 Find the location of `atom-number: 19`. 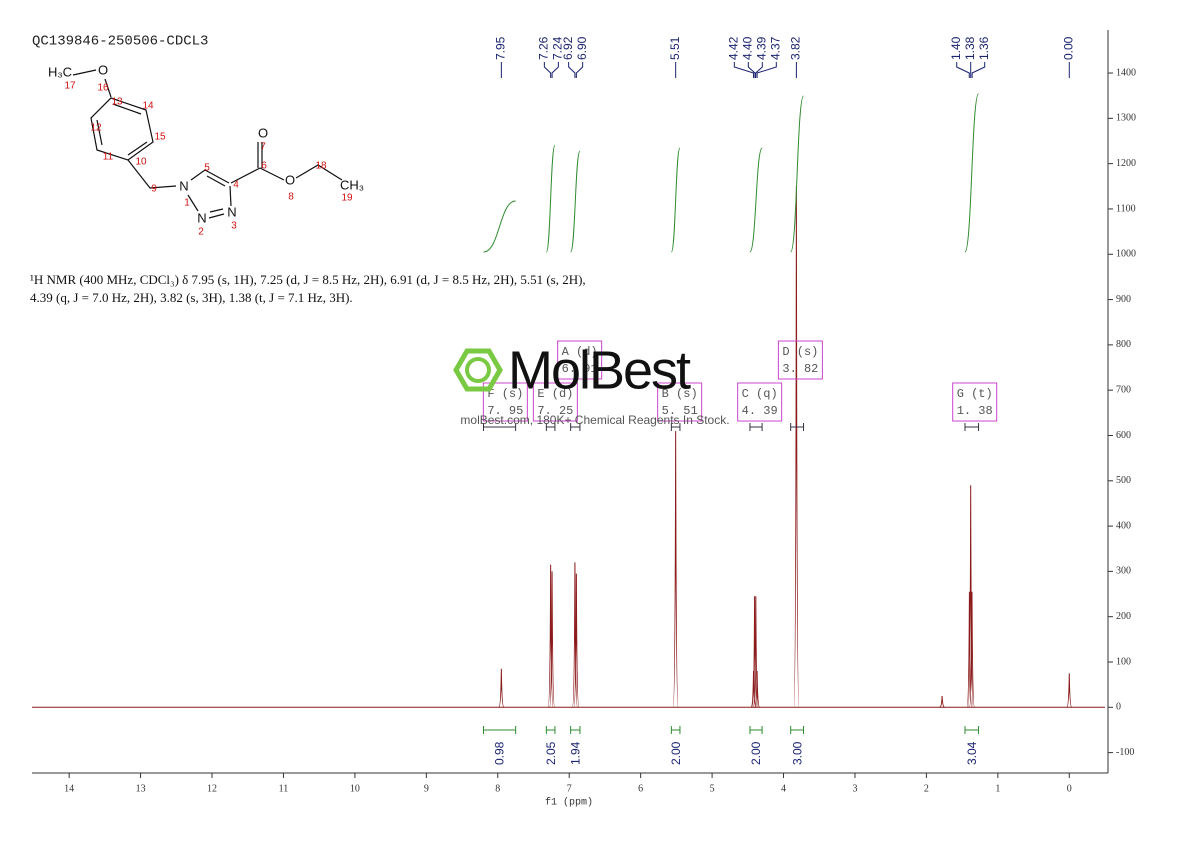

atom-number: 19 is located at coordinates (347, 198).